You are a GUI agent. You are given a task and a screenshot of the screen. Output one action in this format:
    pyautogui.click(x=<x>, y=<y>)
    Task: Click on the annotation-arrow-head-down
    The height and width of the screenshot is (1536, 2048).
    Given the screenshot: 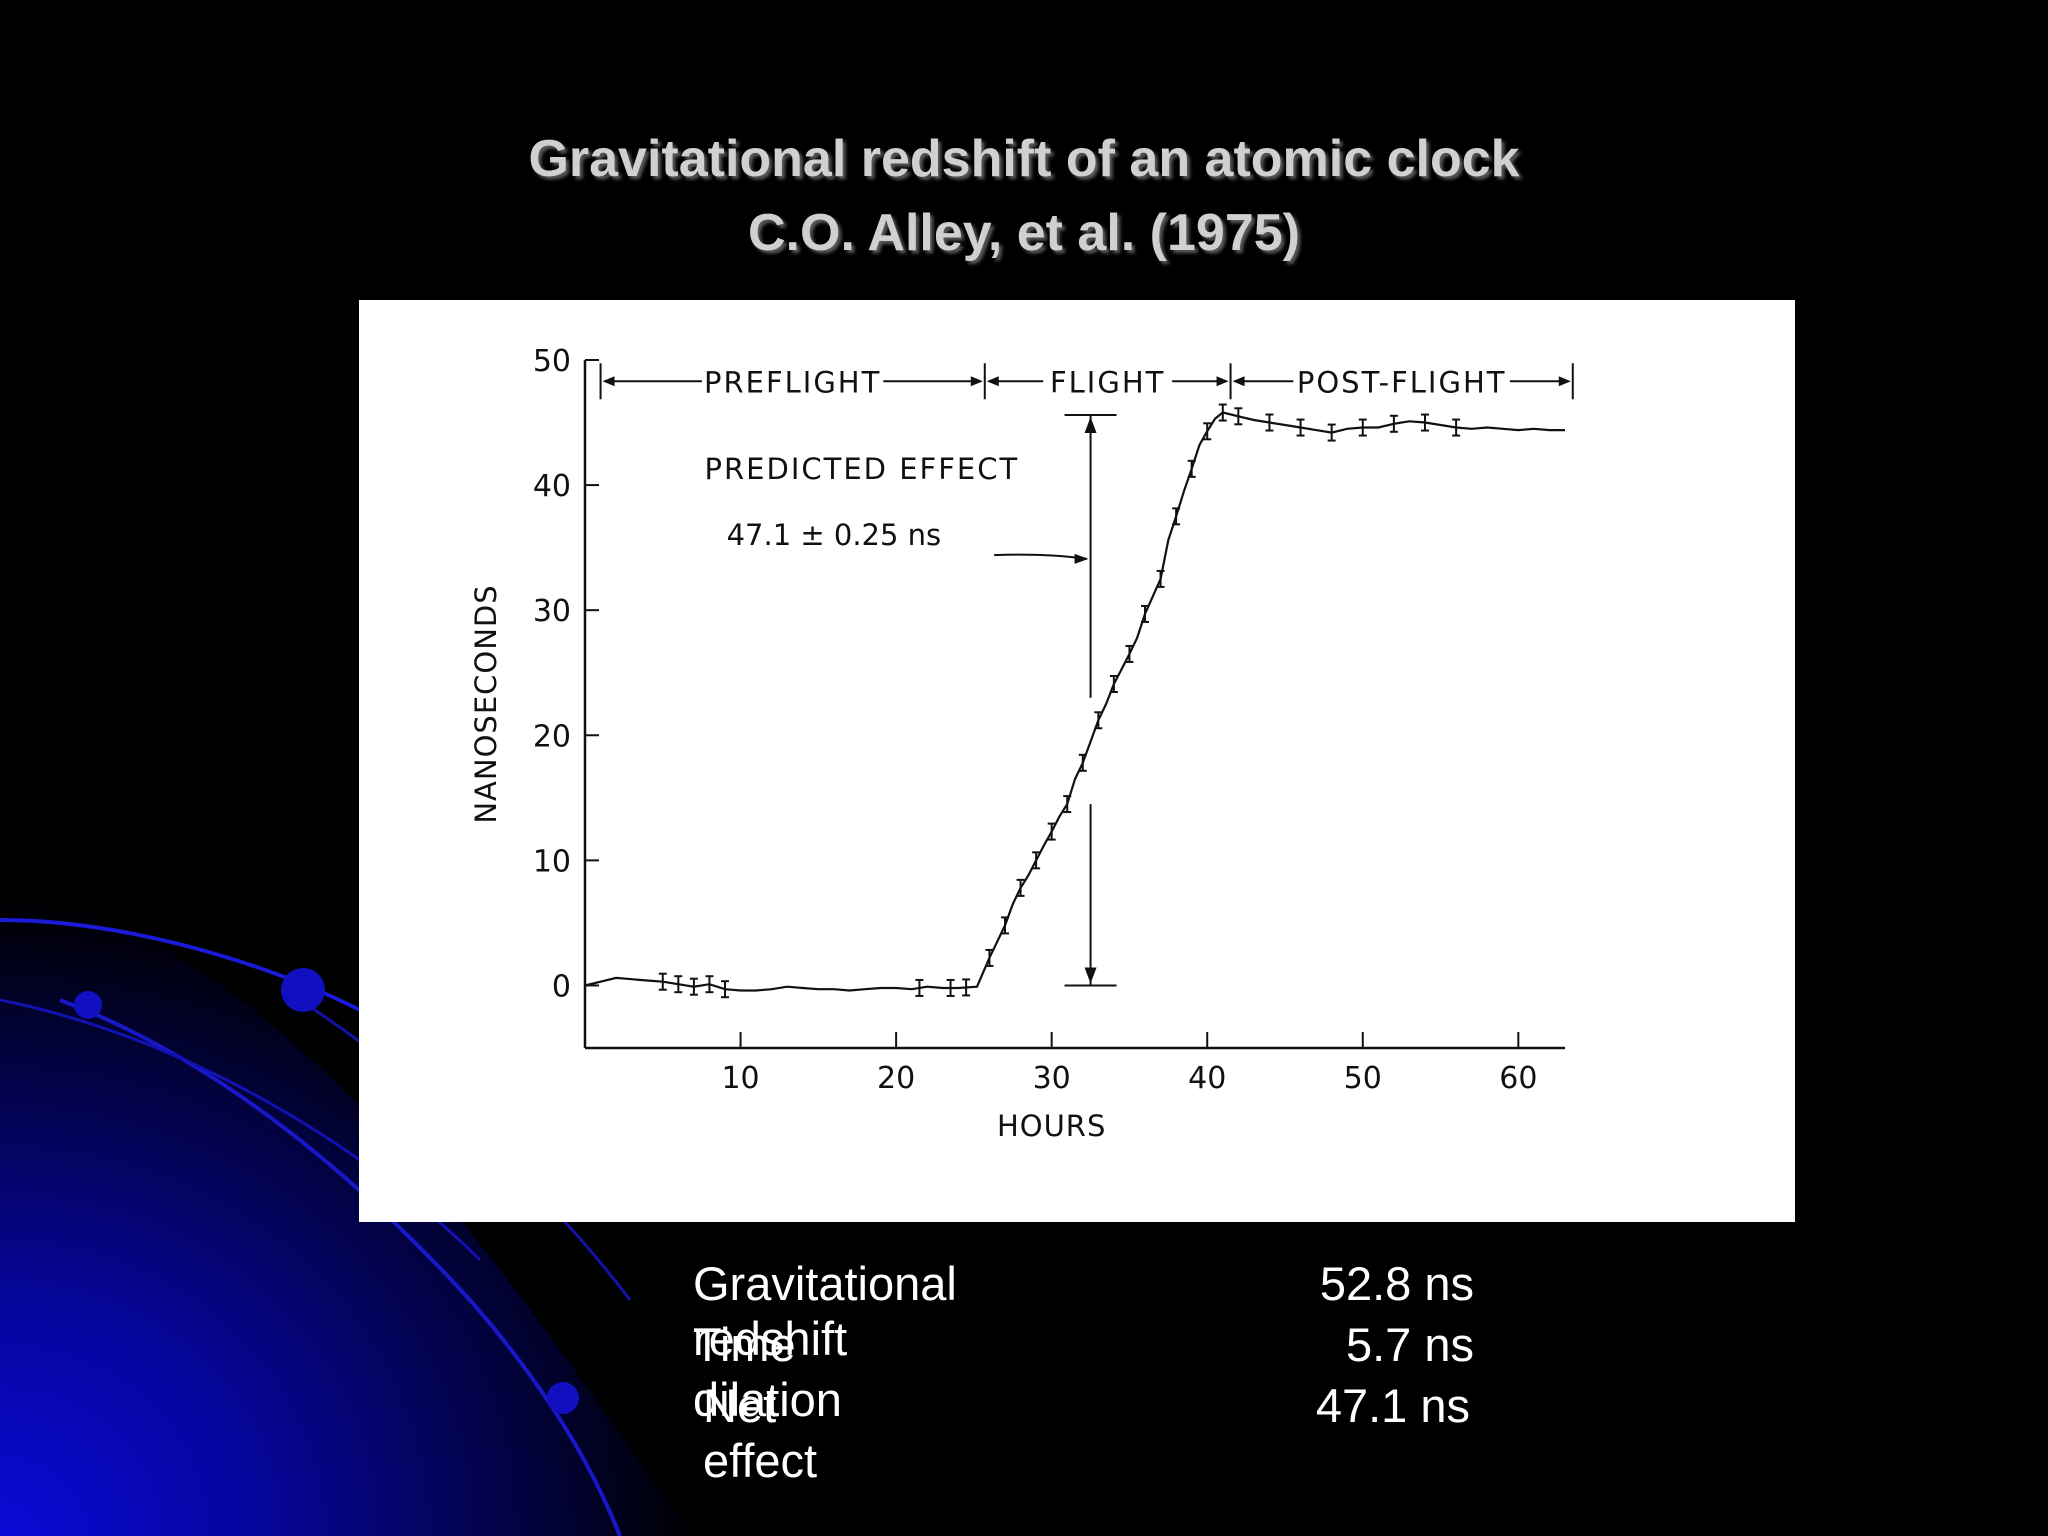 What is the action you would take?
    pyautogui.click(x=1090, y=975)
    